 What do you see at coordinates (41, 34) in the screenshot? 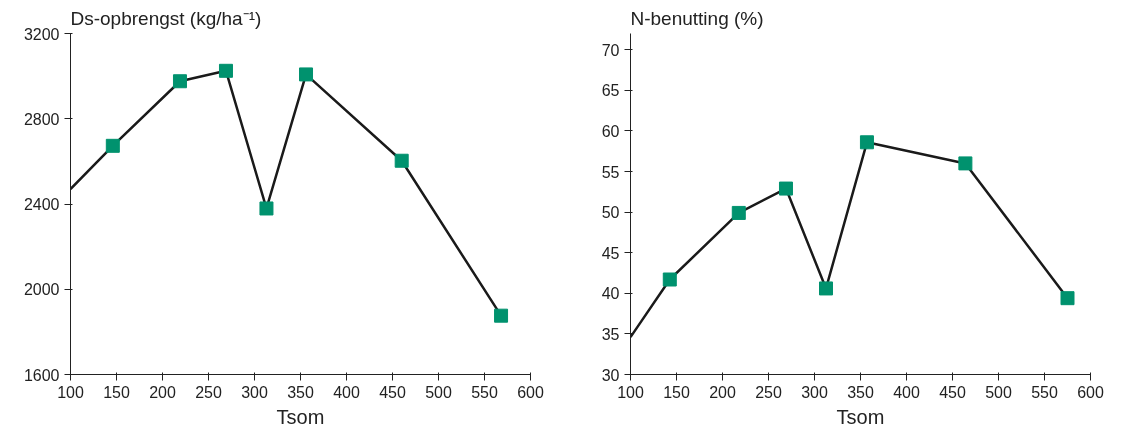
I see `y-tick-label: 3200` at bounding box center [41, 34].